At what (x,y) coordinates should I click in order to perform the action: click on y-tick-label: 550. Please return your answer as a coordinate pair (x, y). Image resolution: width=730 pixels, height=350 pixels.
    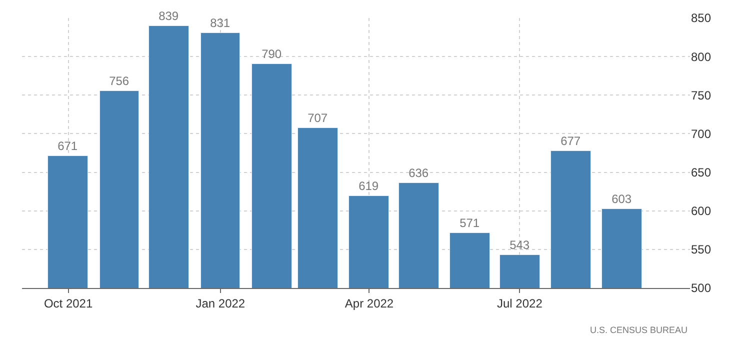
    Looking at the image, I should click on (701, 249).